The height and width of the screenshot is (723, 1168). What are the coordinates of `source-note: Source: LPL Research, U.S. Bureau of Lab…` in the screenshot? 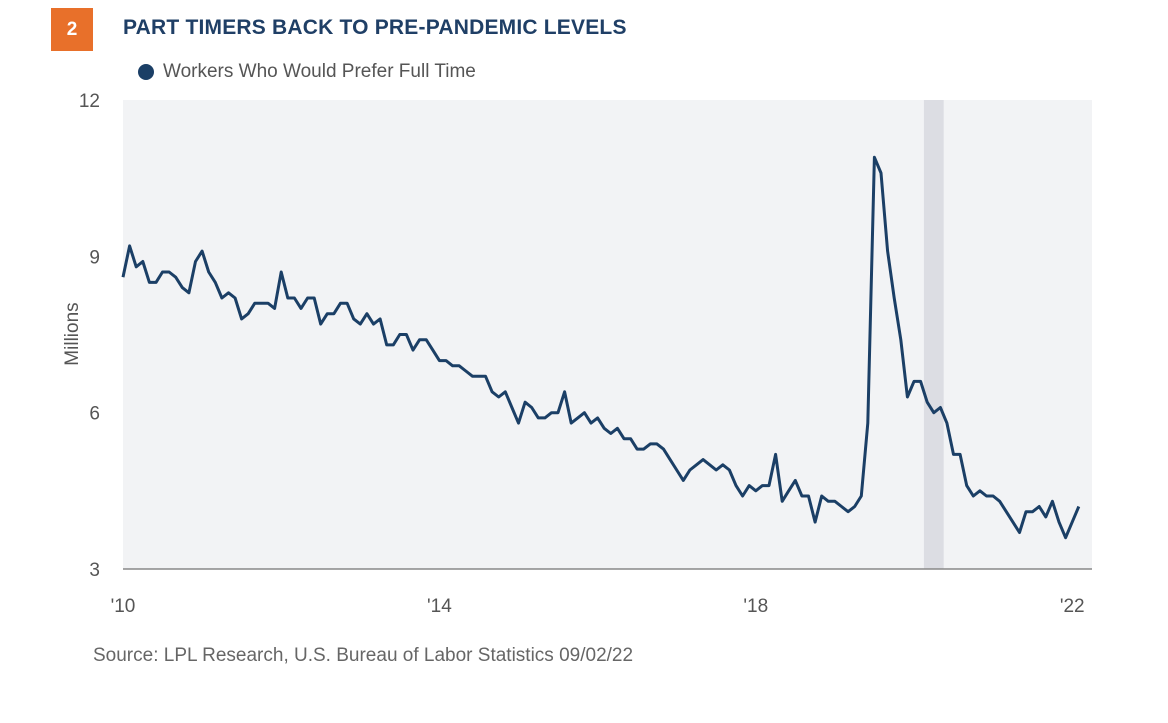 It's located at (363, 655).